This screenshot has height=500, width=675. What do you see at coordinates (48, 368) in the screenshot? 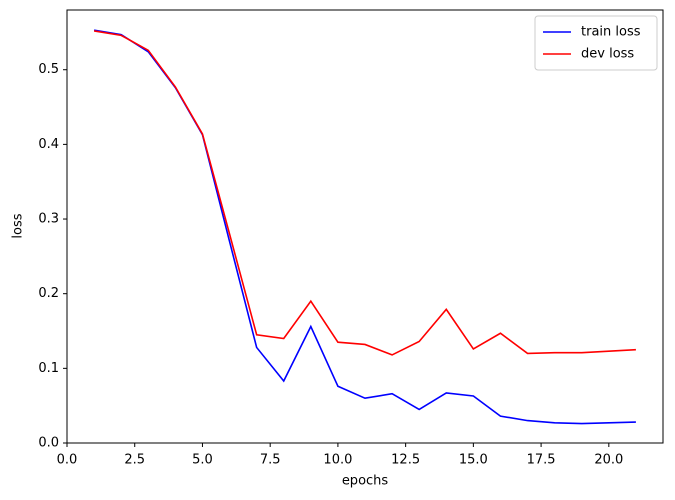
I see `y-tick-label: 0.1` at bounding box center [48, 368].